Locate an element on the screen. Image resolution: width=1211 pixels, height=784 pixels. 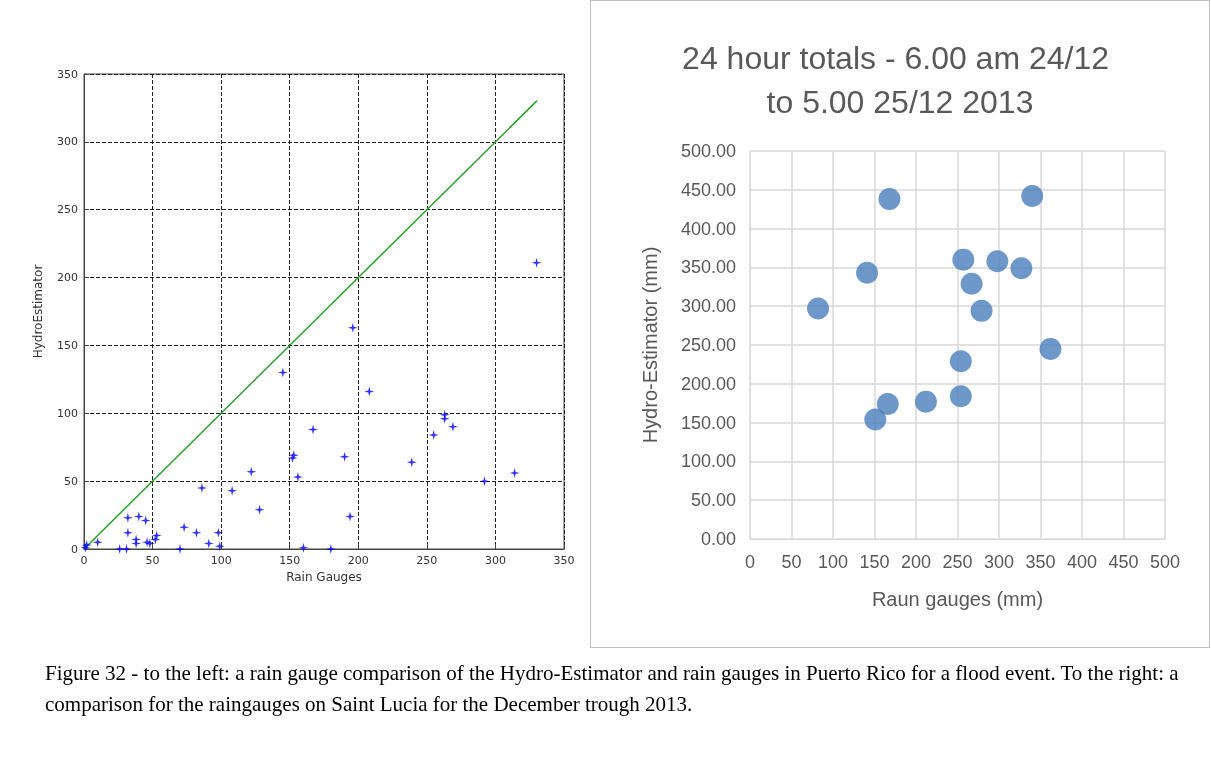
caption: Figure 32 - to the left: a rain gauge comparison of the Hydro-Estimator and rain gauges in Puerto Rico for a flood event. To the right: a comparison for the raingauges on Saint Lucia for the December trough 2013. is located at coordinates (612, 689).